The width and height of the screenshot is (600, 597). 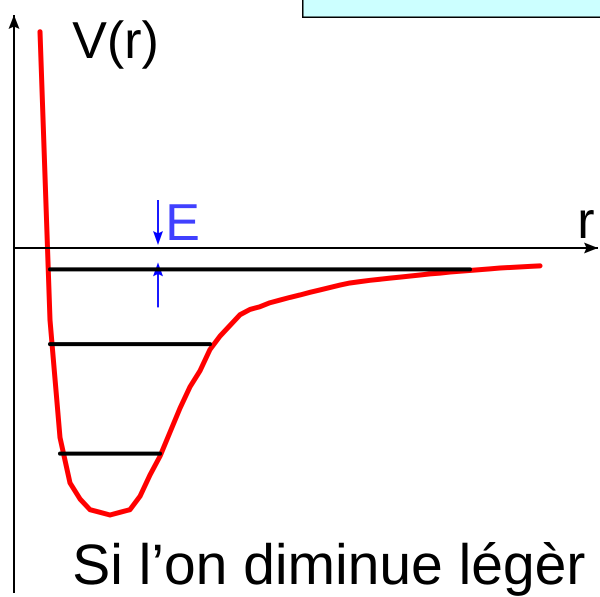 What do you see at coordinates (183, 222) in the screenshot?
I see `annotation: E` at bounding box center [183, 222].